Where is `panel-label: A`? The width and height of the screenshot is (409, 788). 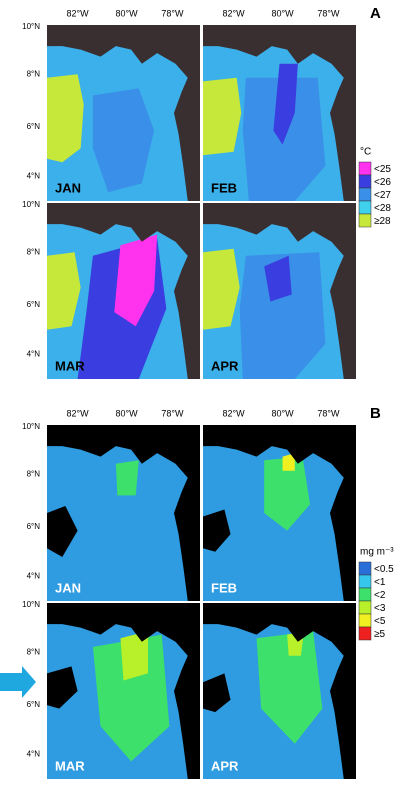
panel-label: A is located at coordinates (375, 13).